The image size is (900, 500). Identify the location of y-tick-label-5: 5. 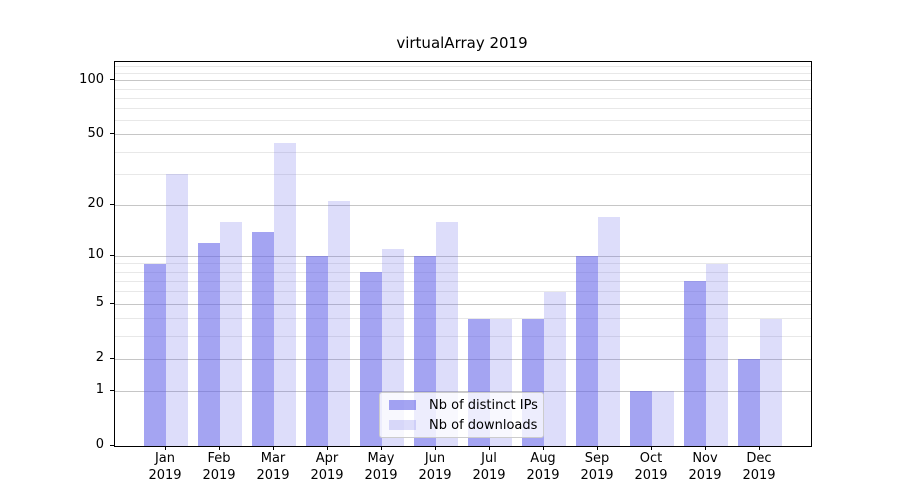
(99, 303).